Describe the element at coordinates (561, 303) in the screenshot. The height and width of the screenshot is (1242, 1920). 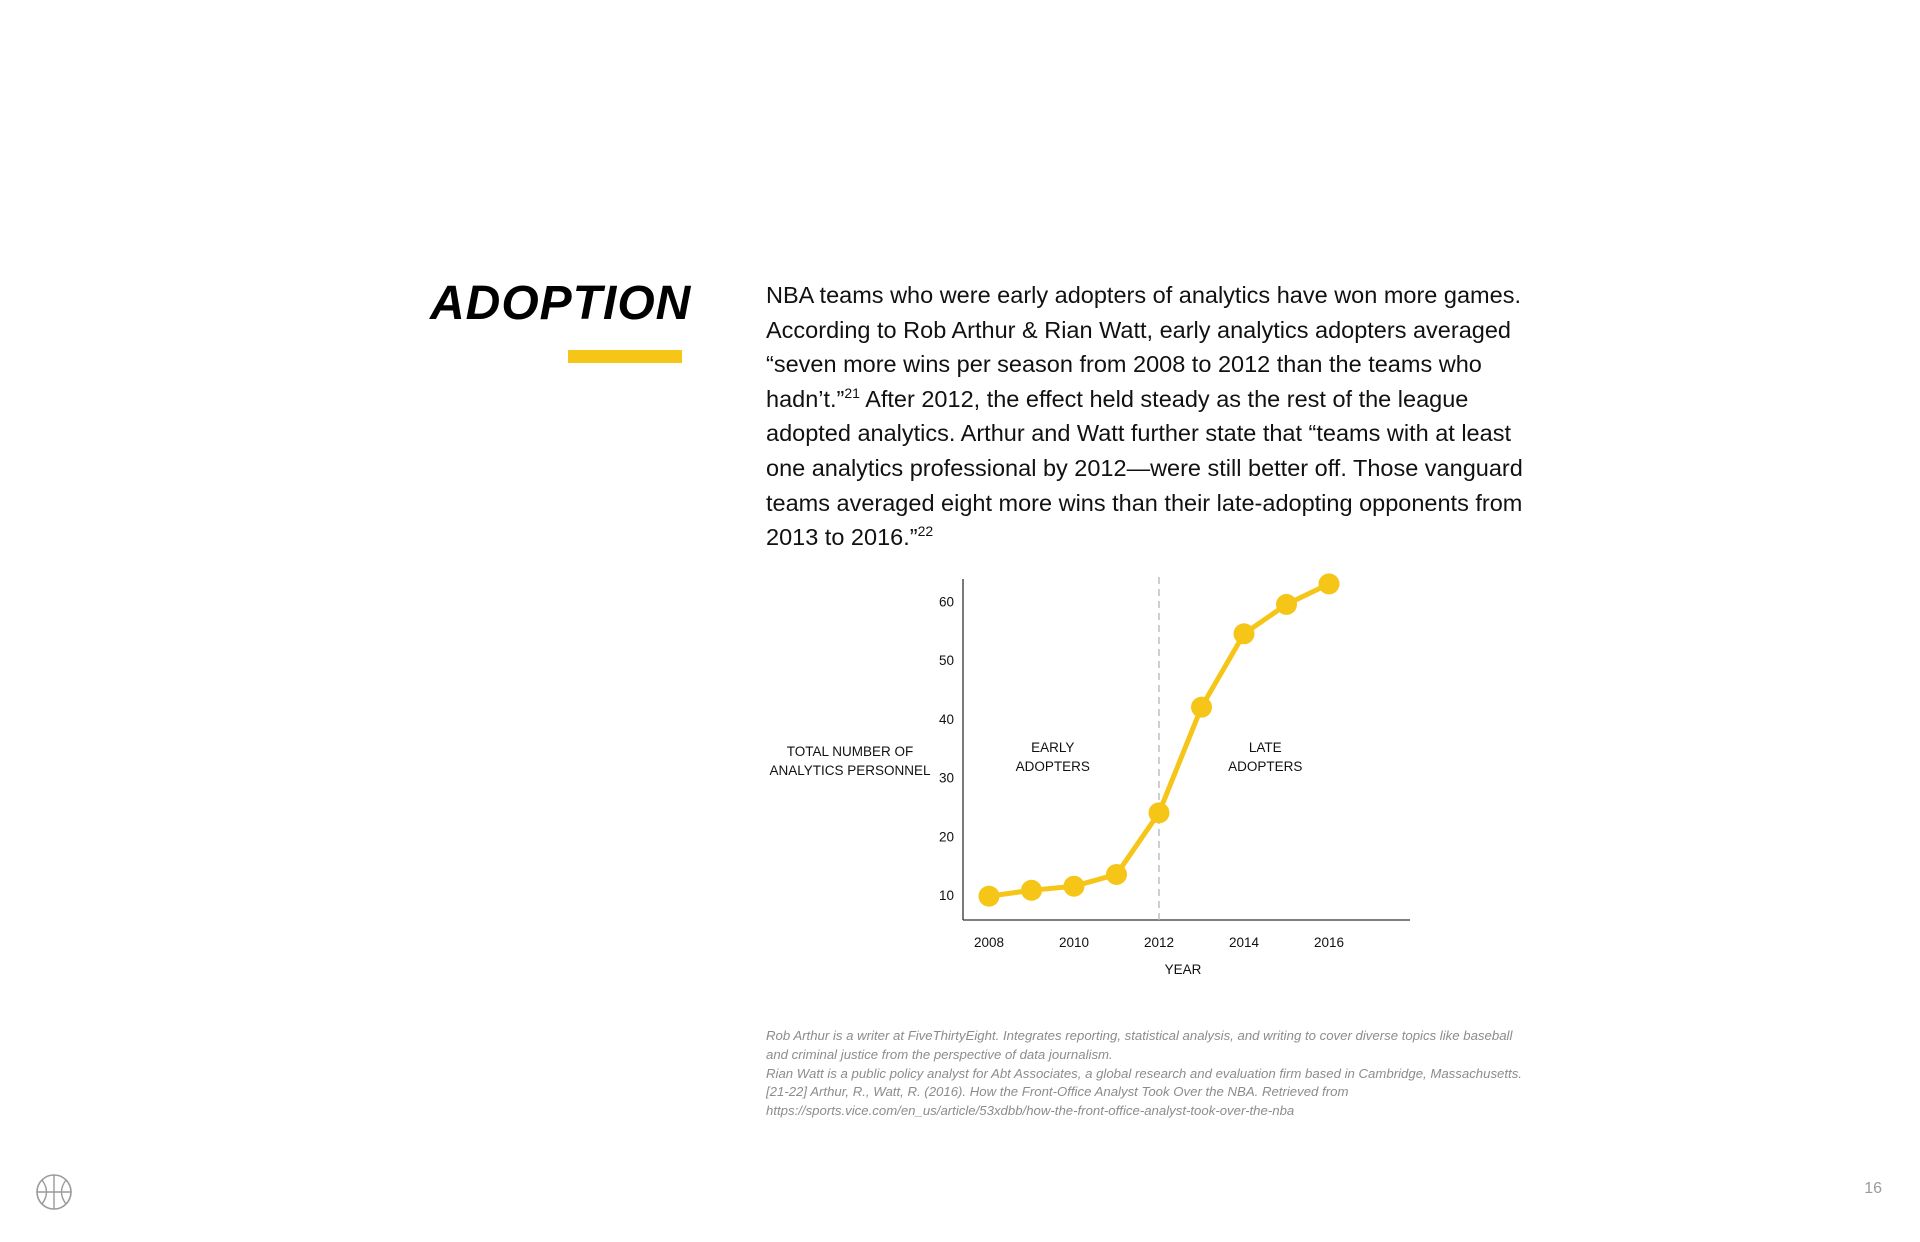
I see `page-title: ADOPTION` at that location.